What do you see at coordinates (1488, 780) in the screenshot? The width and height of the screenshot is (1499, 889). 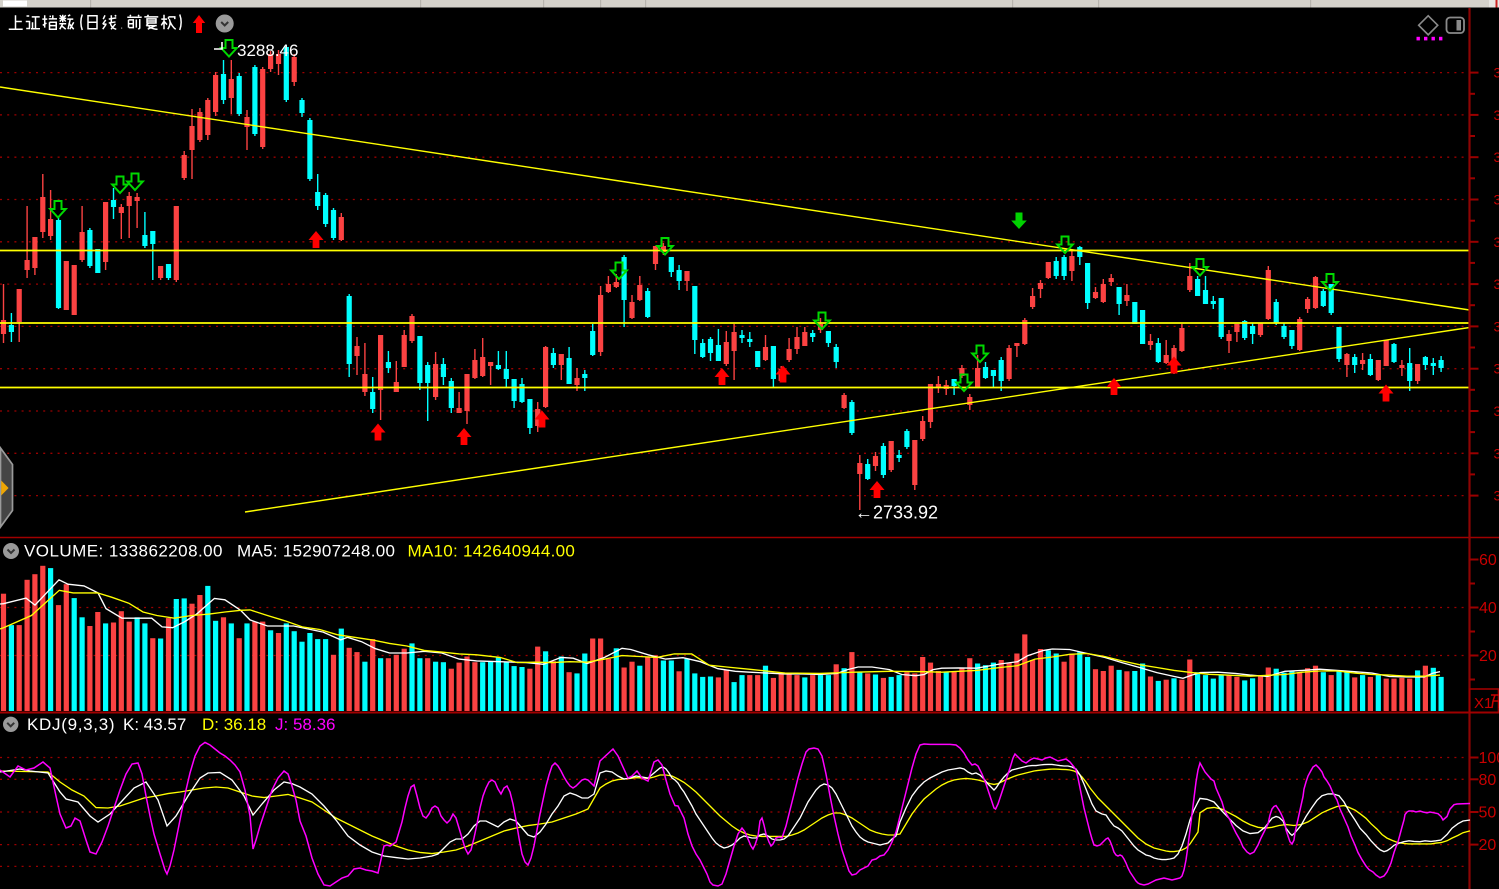 I see `svg-text: 80` at bounding box center [1488, 780].